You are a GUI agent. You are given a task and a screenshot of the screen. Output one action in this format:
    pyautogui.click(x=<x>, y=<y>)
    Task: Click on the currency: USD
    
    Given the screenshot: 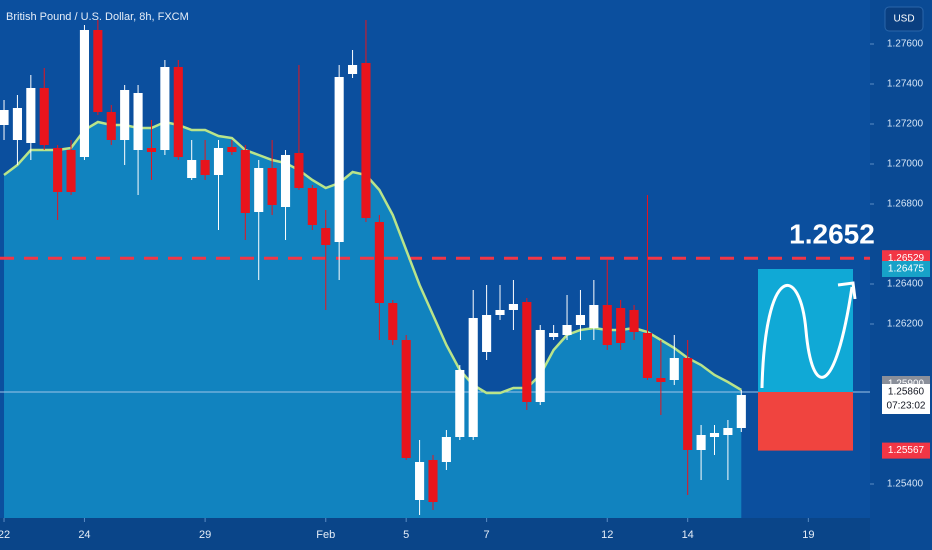 What is the action you would take?
    pyautogui.click(x=903, y=19)
    